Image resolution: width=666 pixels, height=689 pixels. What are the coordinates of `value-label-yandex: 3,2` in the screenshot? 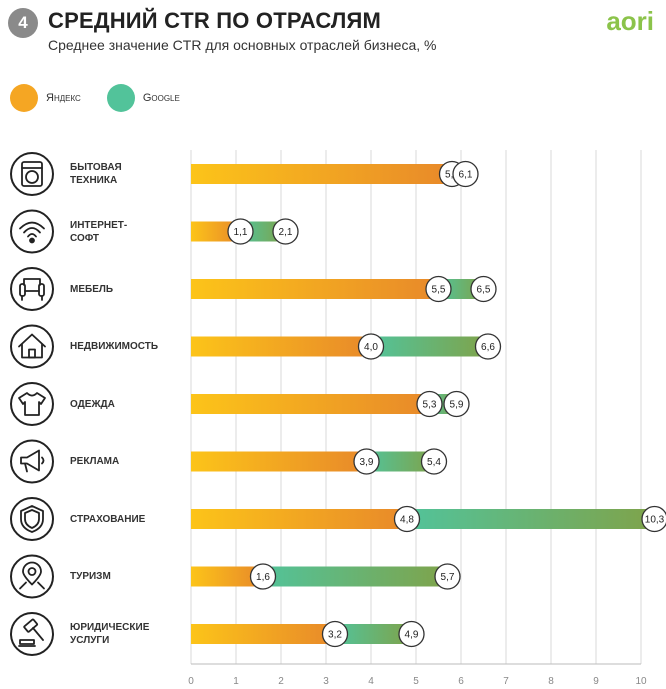 It's located at (335, 634).